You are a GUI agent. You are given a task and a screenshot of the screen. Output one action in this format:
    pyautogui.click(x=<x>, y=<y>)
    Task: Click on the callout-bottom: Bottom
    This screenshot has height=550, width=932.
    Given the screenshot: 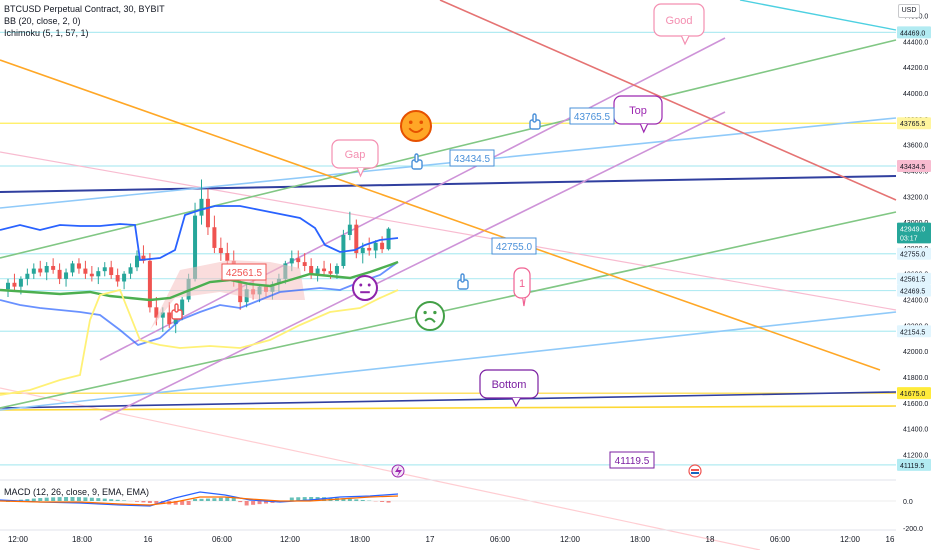 What is the action you would take?
    pyautogui.click(x=509, y=388)
    